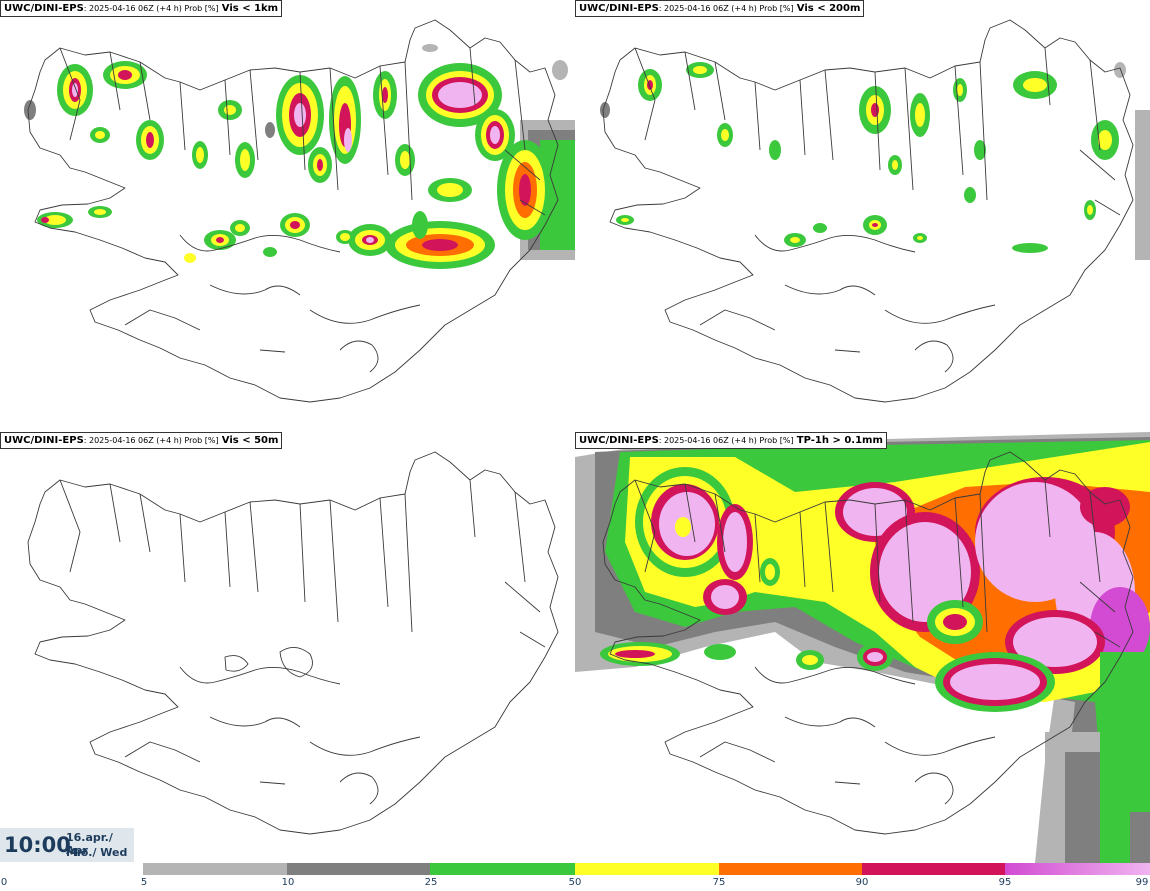 The height and width of the screenshot is (891, 1150). What do you see at coordinates (862, 882) in the screenshot?
I see `legend-tick: 90` at bounding box center [862, 882].